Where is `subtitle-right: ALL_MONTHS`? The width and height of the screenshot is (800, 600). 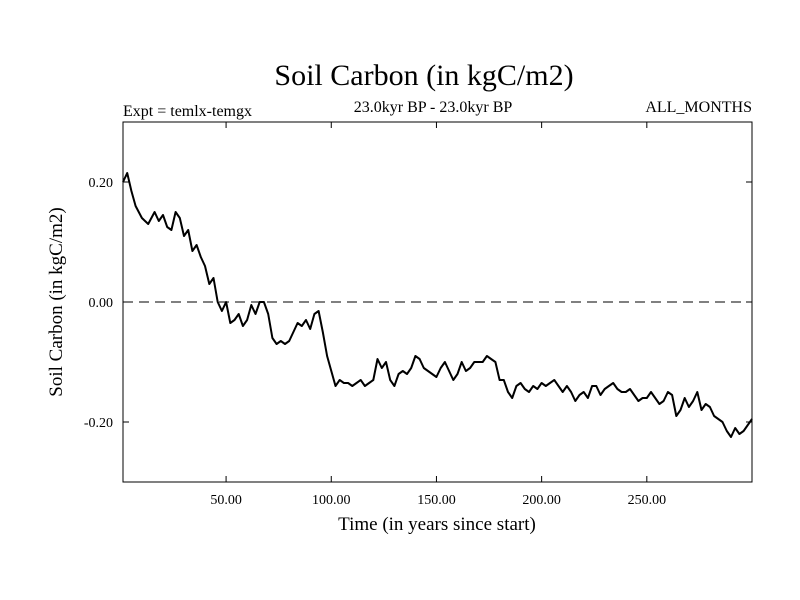 subtitle-right: ALL_MONTHS is located at coordinates (698, 107).